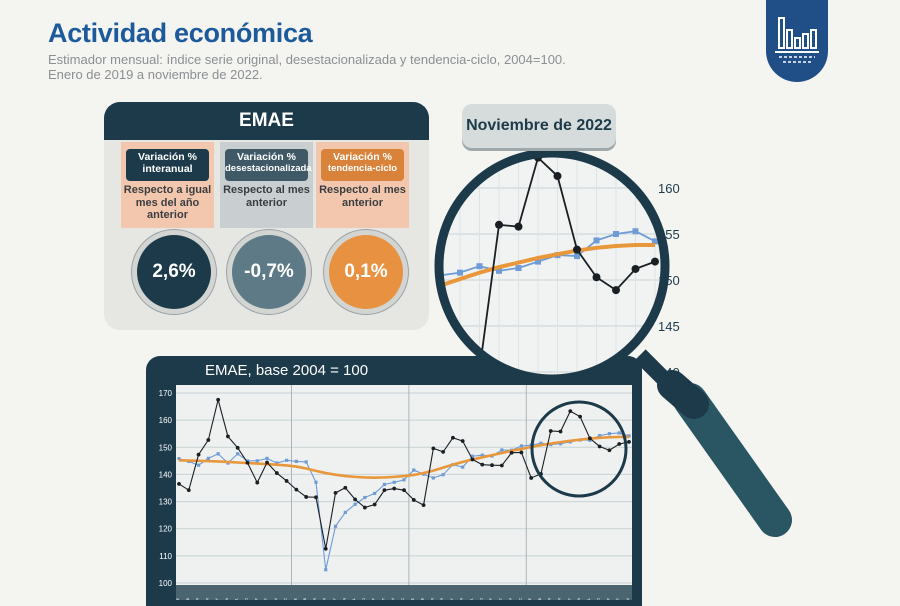 The image size is (900, 606). Describe the element at coordinates (269, 272) in the screenshot. I see `seasonally-adjusted-value-dial: -0,7%` at that location.